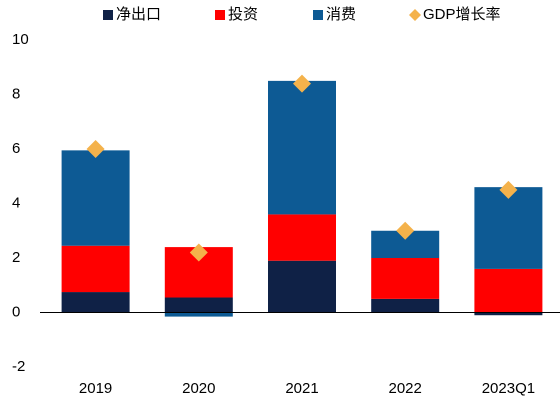 This screenshot has width=560, height=407. What do you see at coordinates (18, 366) in the screenshot?
I see `y-tick-label: -2` at bounding box center [18, 366].